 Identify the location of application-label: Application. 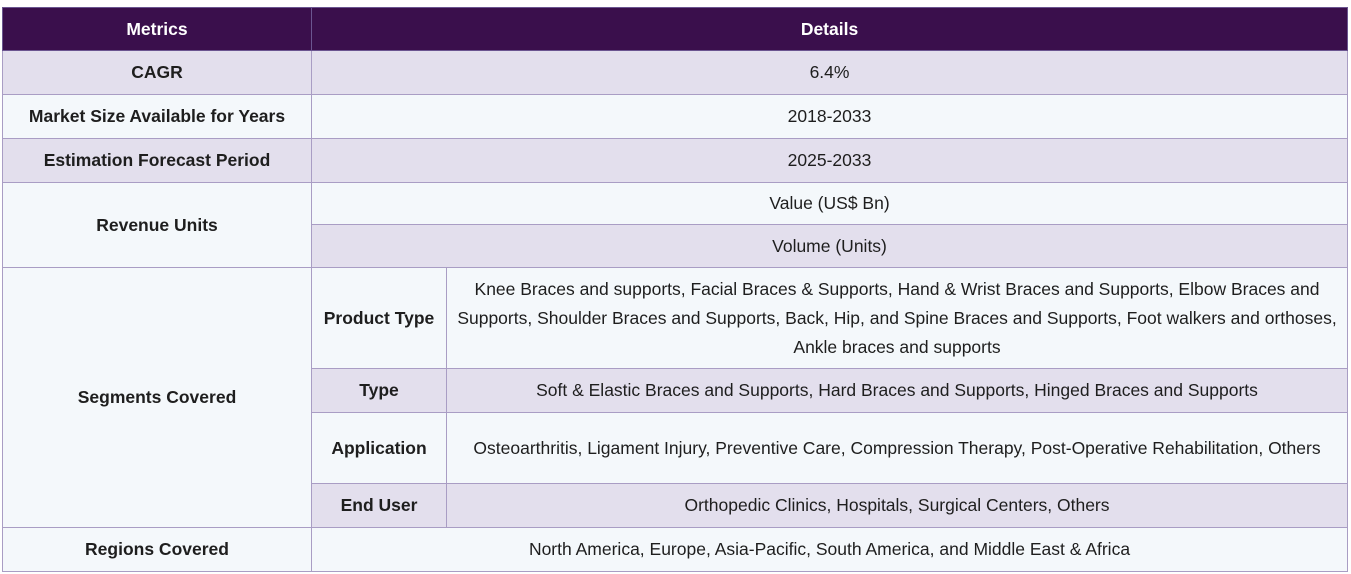
(379, 448).